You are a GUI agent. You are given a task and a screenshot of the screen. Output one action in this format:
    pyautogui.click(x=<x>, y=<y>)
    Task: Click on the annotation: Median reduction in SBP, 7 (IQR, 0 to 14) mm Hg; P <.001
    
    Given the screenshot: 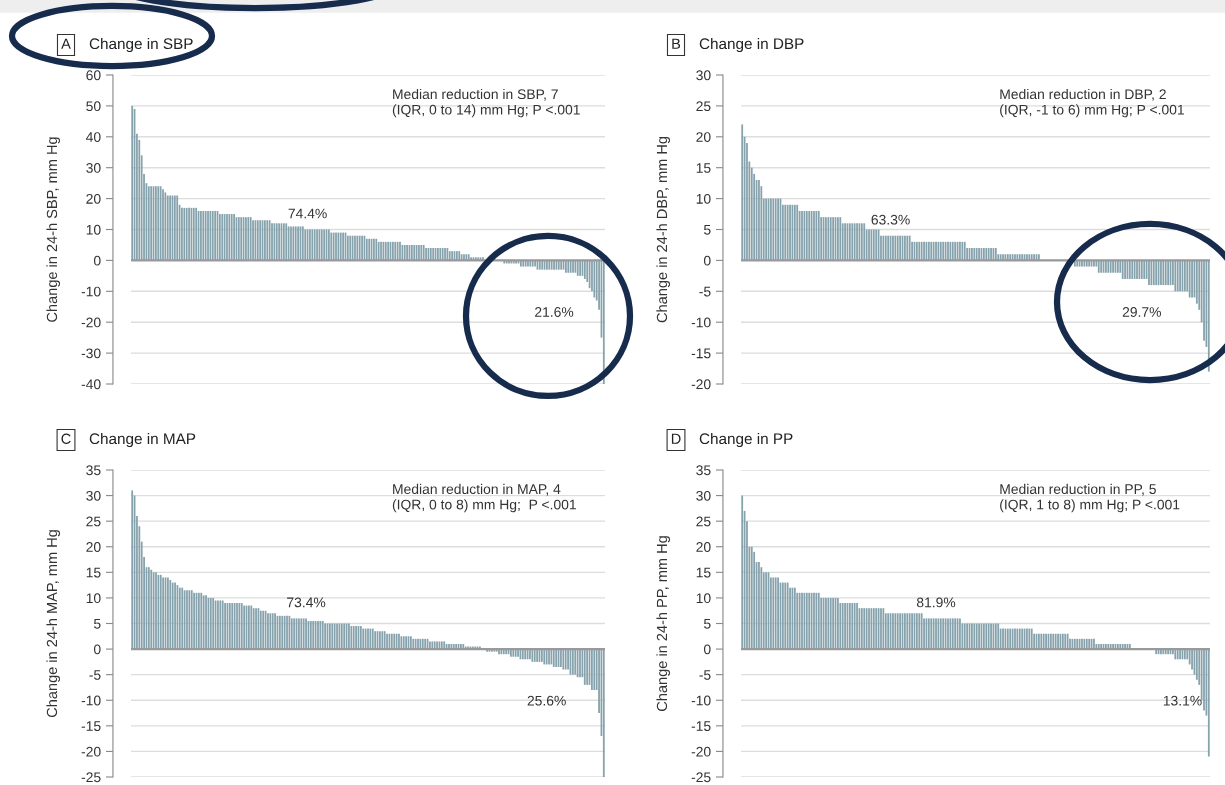 What is the action you would take?
    pyautogui.click(x=486, y=103)
    